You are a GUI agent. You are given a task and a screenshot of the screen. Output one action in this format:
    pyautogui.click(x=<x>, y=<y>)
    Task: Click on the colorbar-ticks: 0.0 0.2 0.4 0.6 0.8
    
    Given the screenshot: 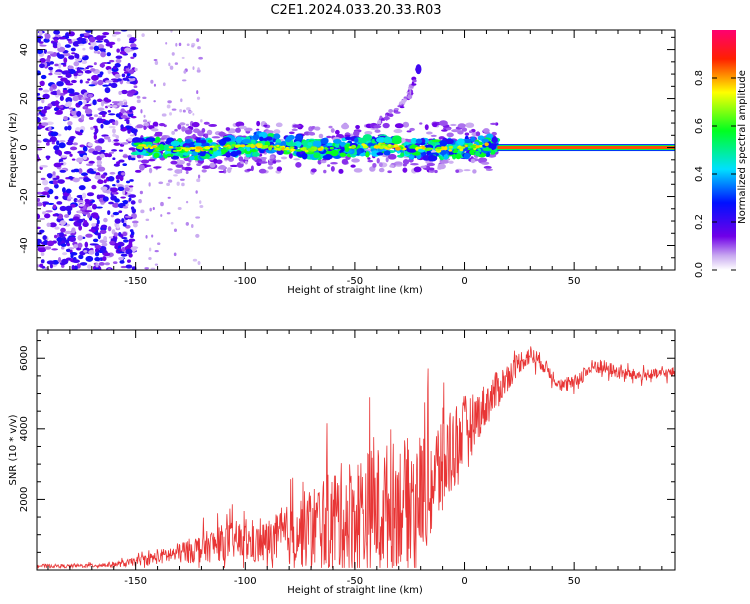 What is the action you would take?
    pyautogui.click(x=715, y=174)
    